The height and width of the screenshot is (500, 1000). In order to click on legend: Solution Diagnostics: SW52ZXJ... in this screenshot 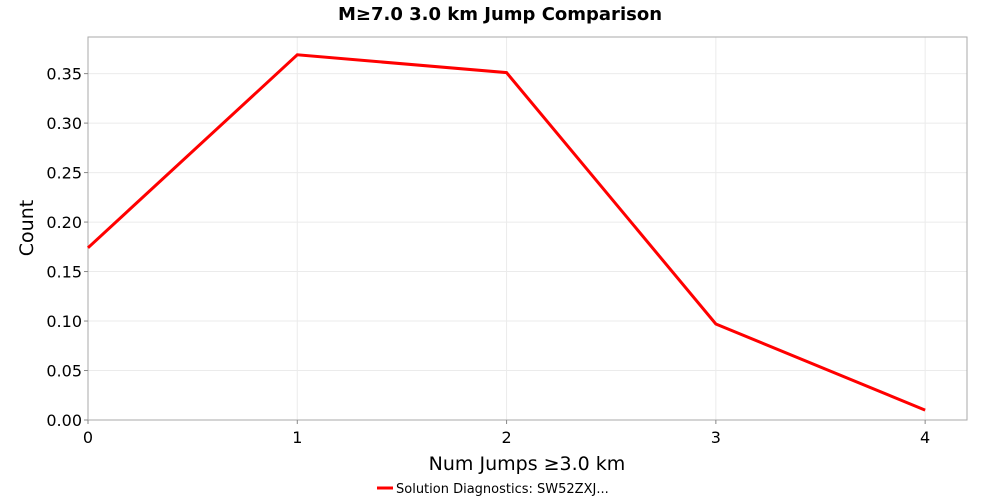, I will do `click(493, 489)`.